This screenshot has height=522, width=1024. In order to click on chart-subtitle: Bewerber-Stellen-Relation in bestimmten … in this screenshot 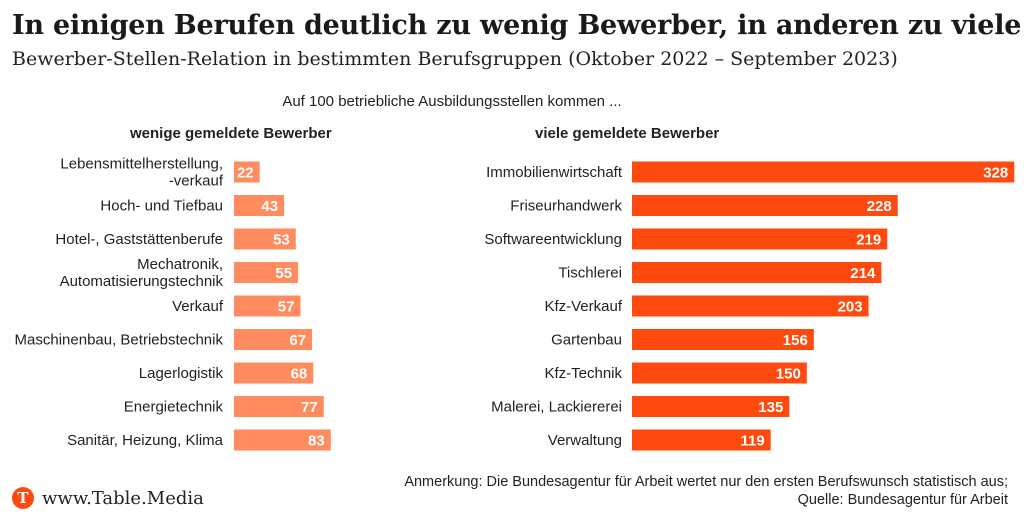, I will do `click(455, 59)`.